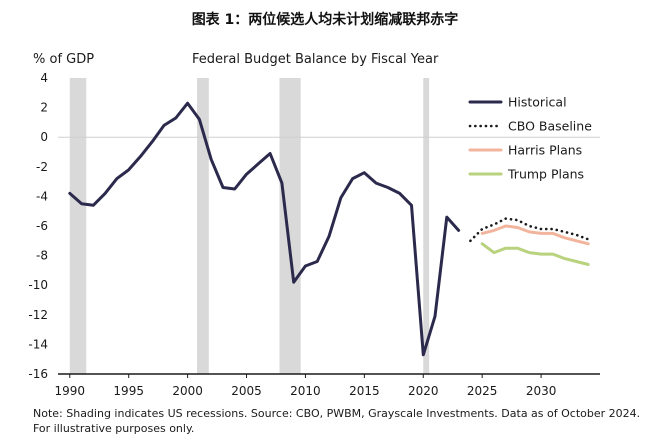 Image resolution: width=650 pixels, height=447 pixels. What do you see at coordinates (246, 391) in the screenshot?
I see `x-tick-label: 2005` at bounding box center [246, 391].